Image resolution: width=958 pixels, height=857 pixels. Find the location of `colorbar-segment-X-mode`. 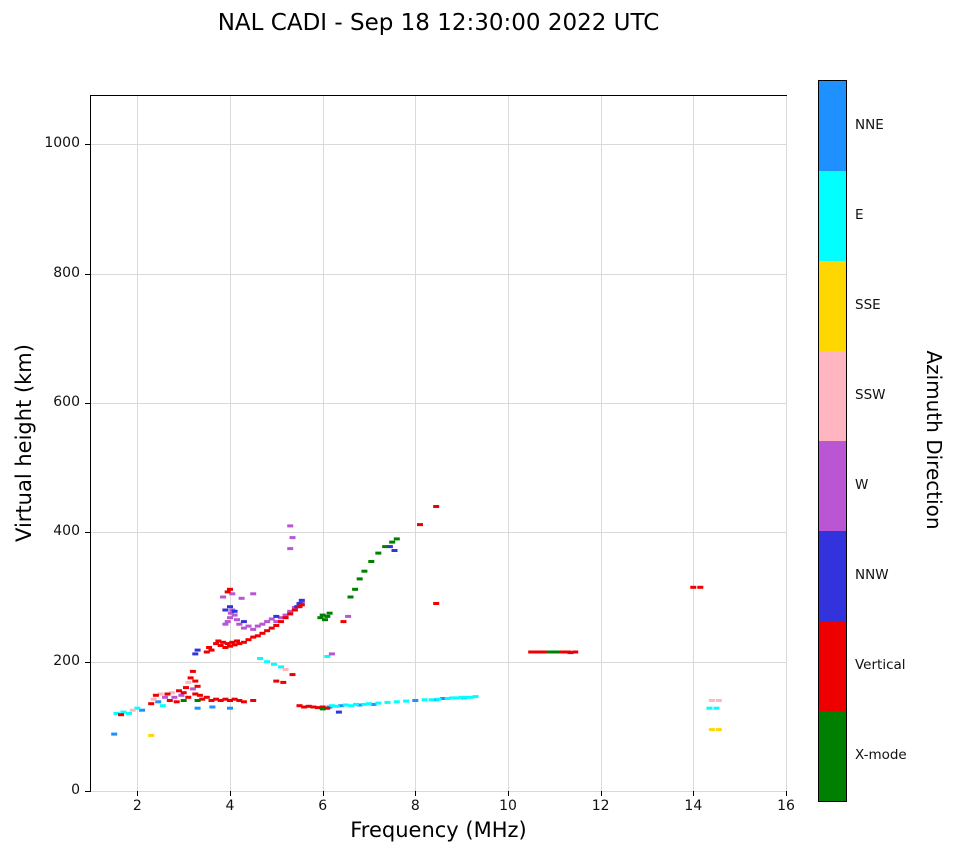

colorbar-segment-X-mode is located at coordinates (832, 756).